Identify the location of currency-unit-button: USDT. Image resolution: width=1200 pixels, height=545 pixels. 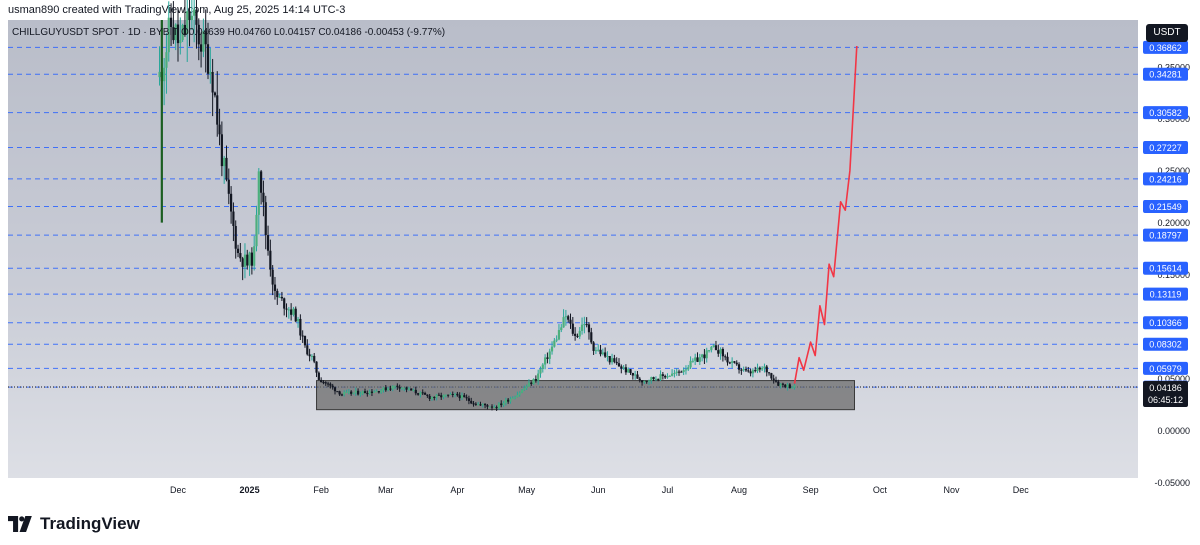
(1167, 33).